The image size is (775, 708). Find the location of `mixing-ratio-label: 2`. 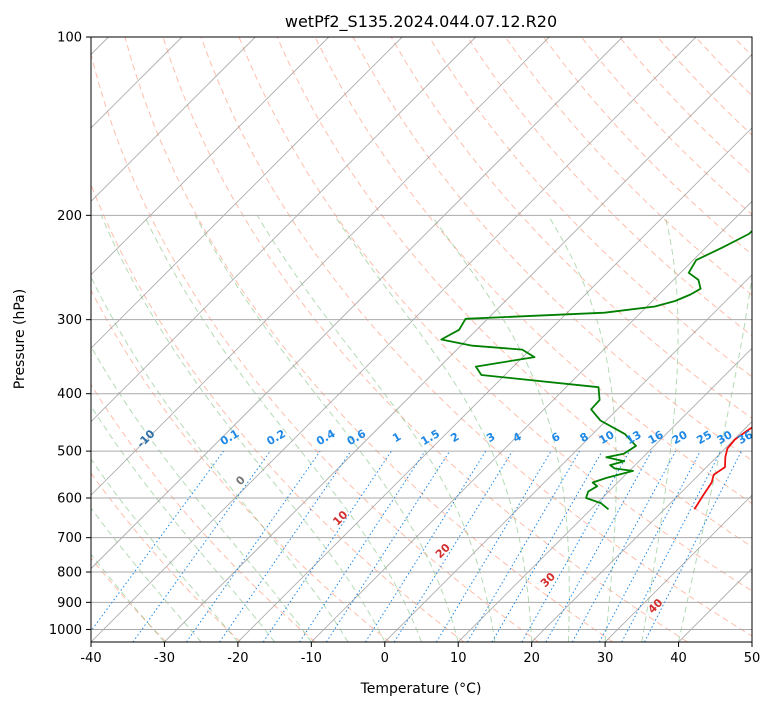

mixing-ratio-label: 2 is located at coordinates (454, 437).